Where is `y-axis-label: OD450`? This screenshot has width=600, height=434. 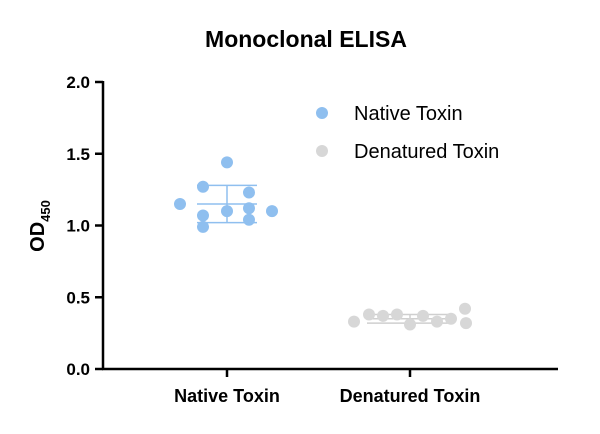 y-axis-label: OD450 is located at coordinates (40, 226).